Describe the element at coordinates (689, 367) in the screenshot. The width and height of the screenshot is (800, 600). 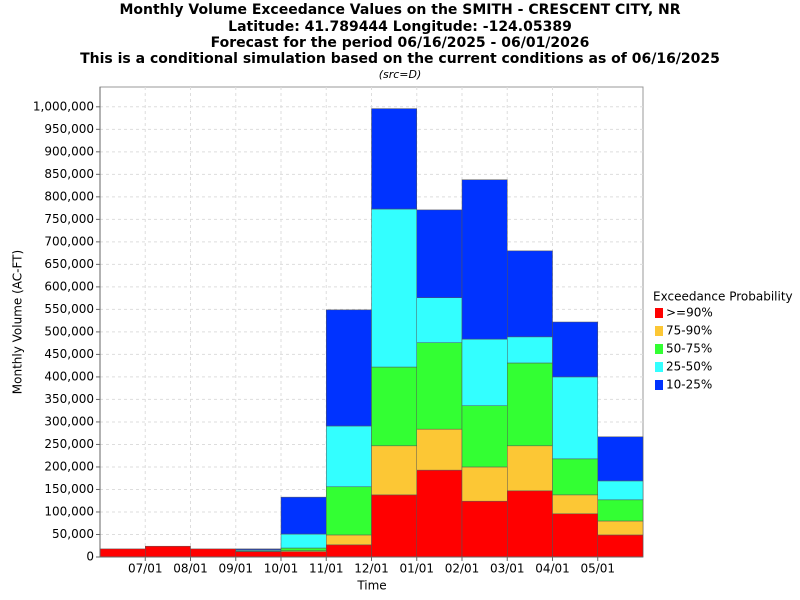
I see `legend-label: 25-50%` at that location.